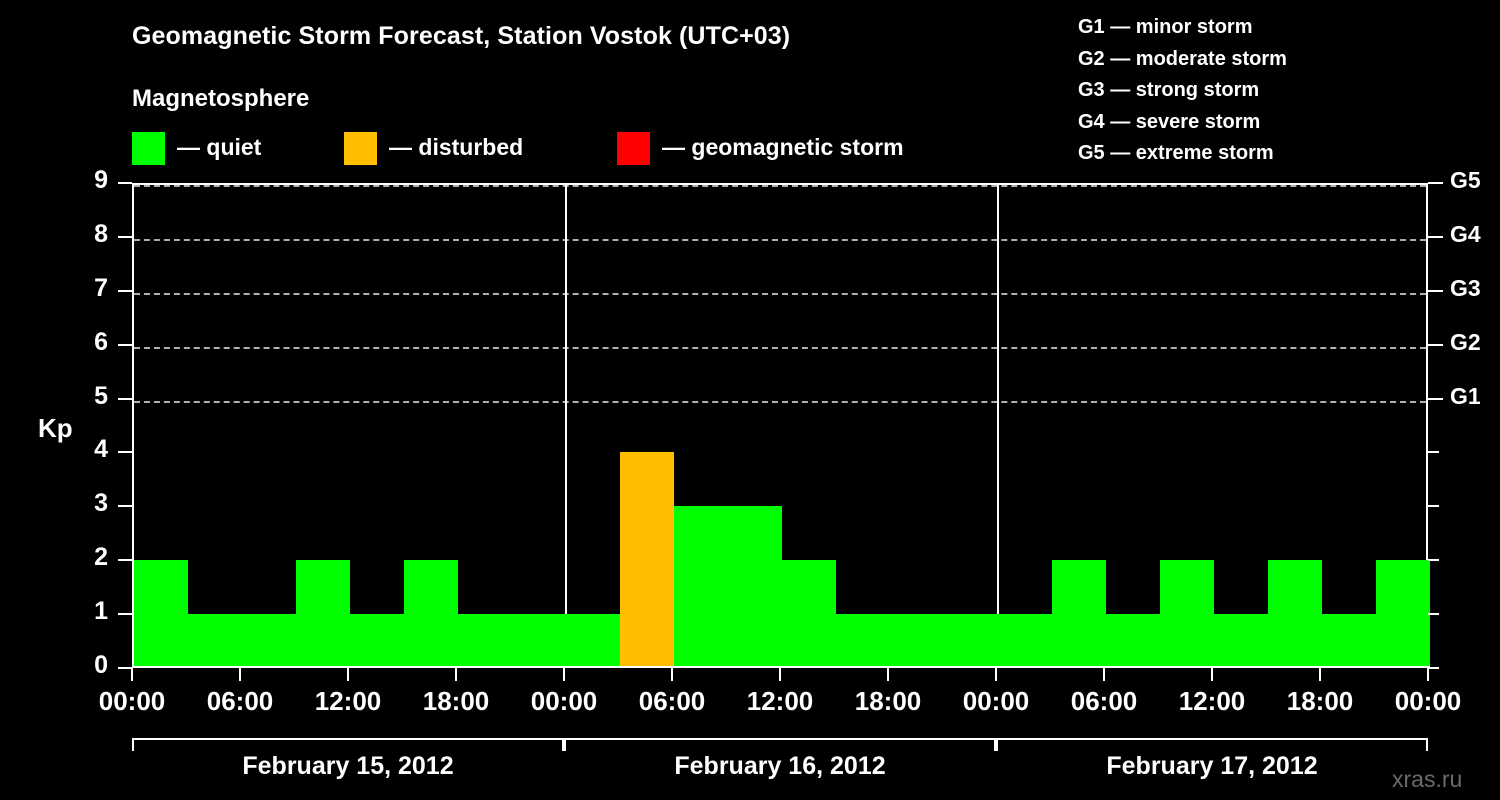  What do you see at coordinates (1187, 614) in the screenshot?
I see `bar-day3-slot4` at bounding box center [1187, 614].